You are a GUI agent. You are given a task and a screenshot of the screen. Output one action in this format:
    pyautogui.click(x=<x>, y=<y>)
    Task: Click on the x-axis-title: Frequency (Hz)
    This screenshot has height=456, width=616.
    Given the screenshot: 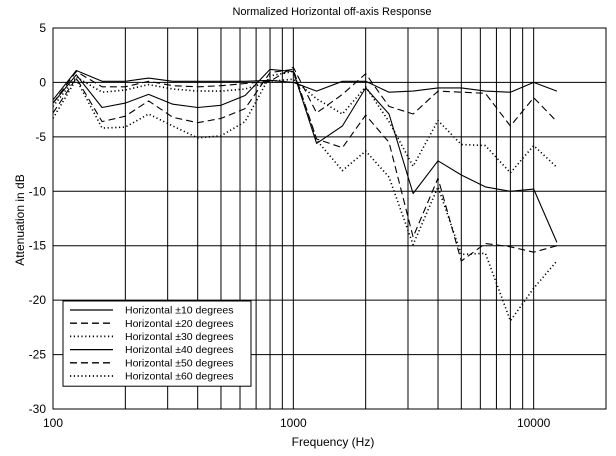 What is the action you would take?
    pyautogui.click(x=333, y=442)
    